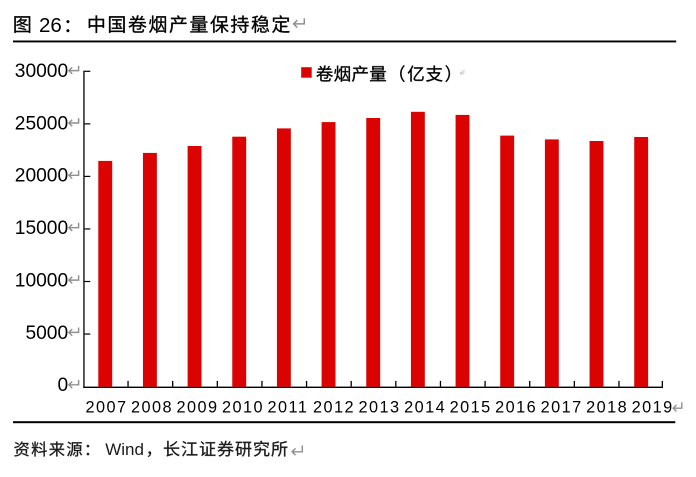  What do you see at coordinates (607, 408) in the screenshot?
I see `svg-text: 2018` at bounding box center [607, 408].